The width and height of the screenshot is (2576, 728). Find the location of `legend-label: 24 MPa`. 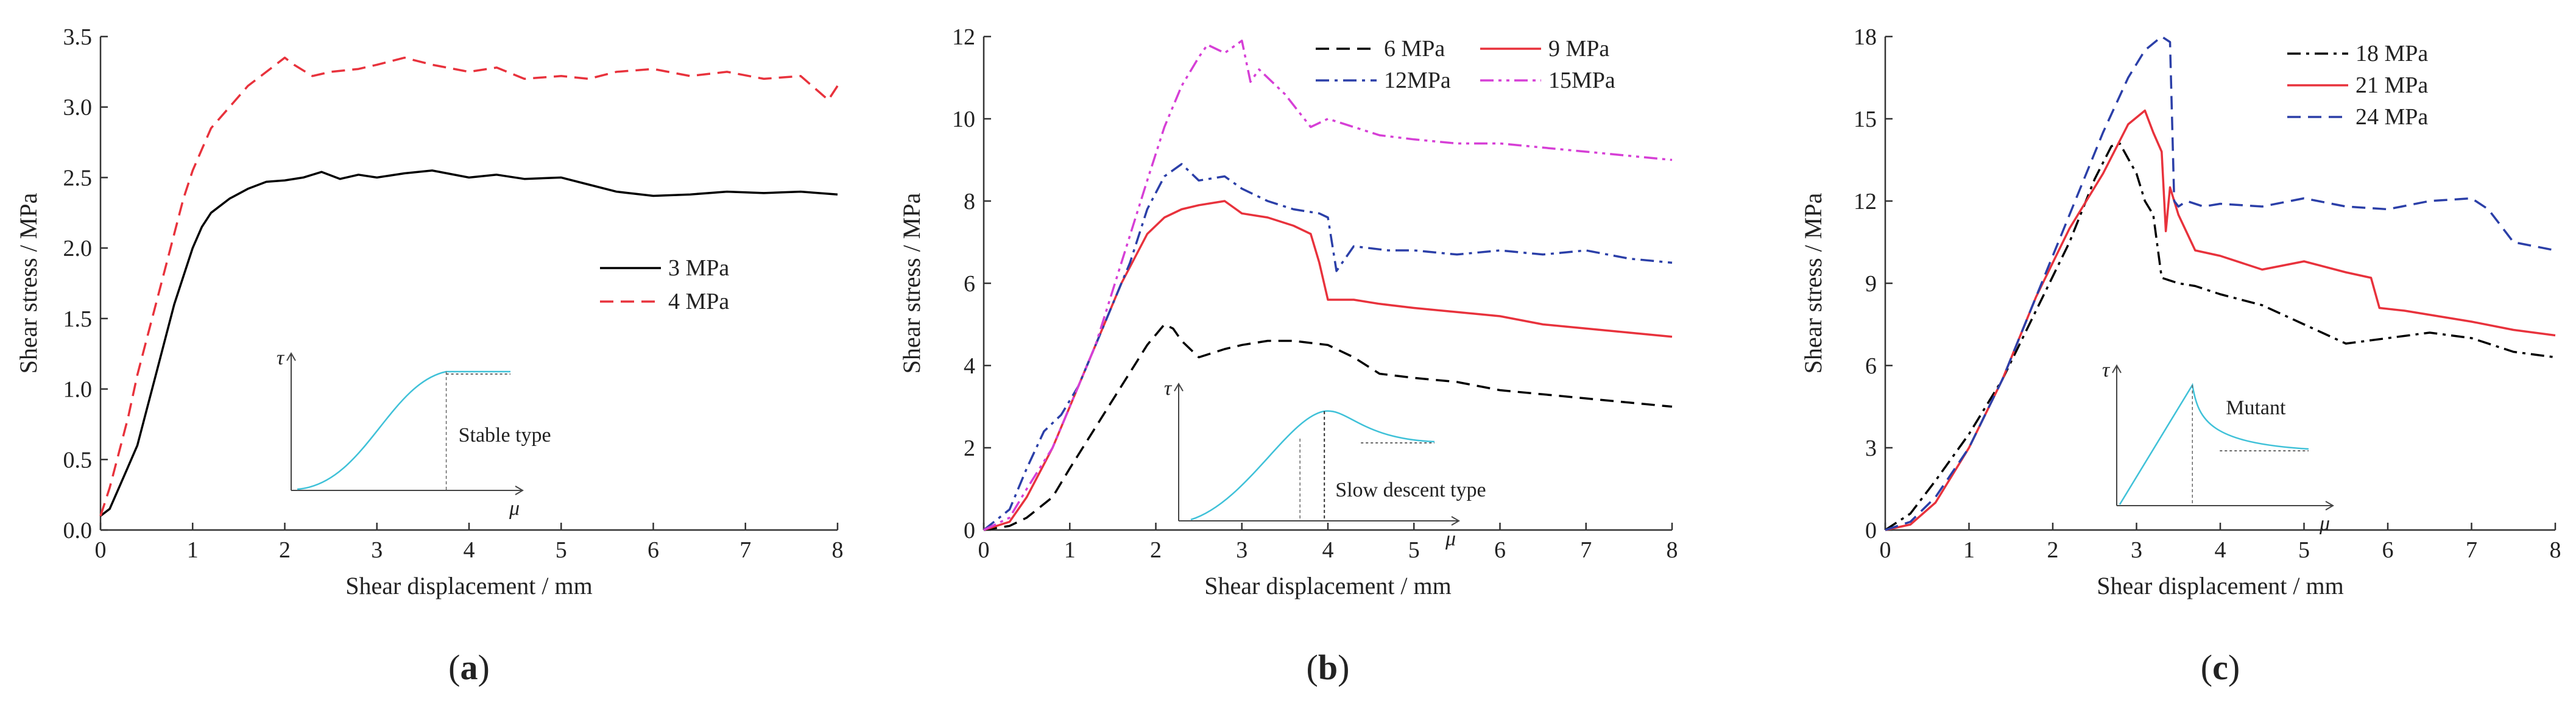

legend-label: 24 MPa is located at coordinates (2391, 117).